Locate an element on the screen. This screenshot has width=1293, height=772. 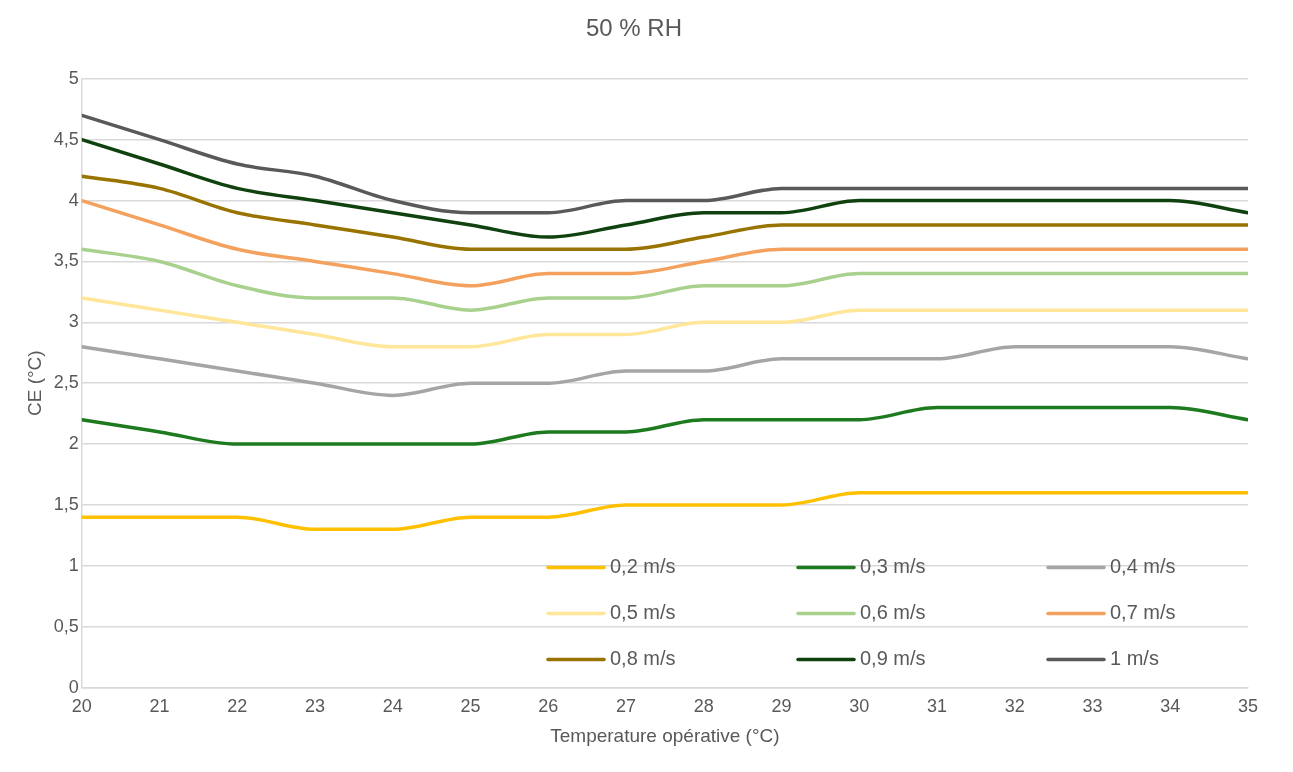
legend-label: 0,6 m/s is located at coordinates (893, 612).